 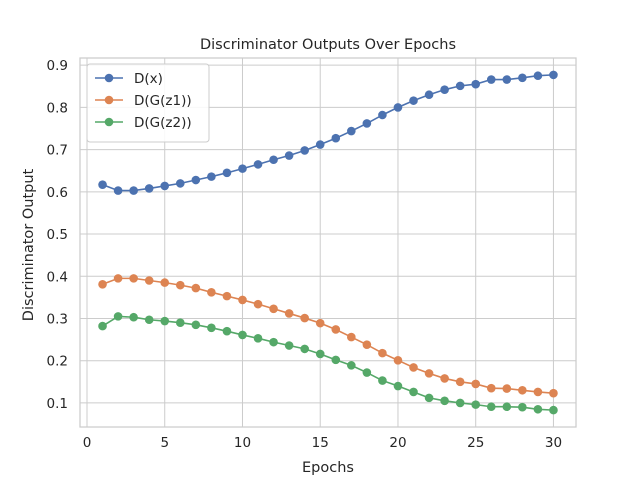 I want to click on x-tick-label: 0, so click(x=87, y=443).